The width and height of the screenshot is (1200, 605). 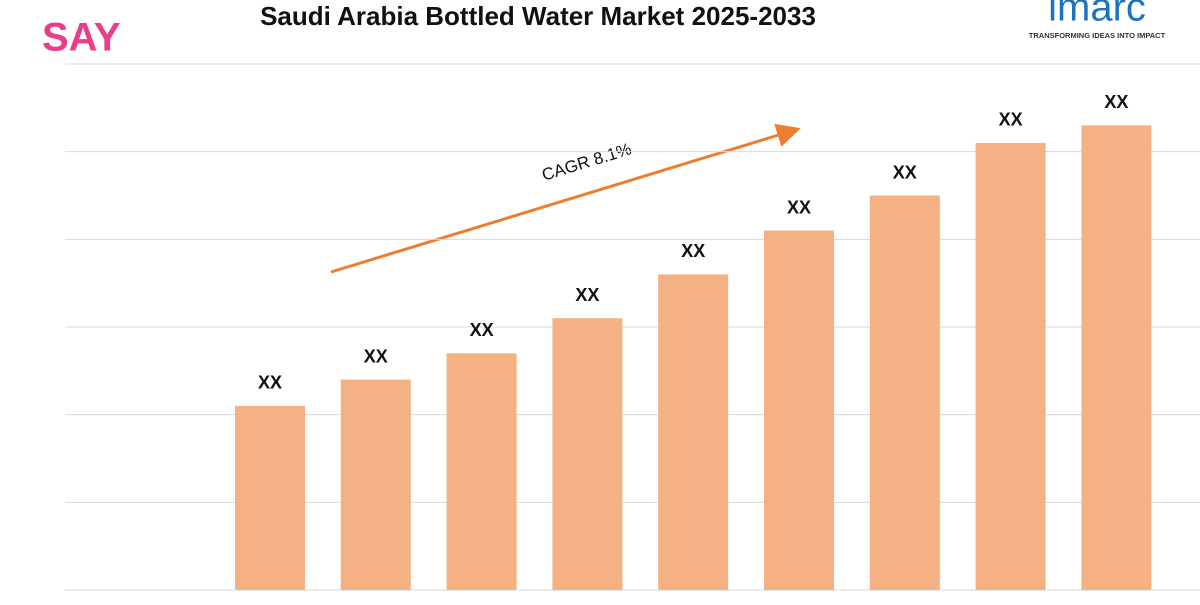 What do you see at coordinates (565, 198) in the screenshot?
I see `cagr-arrow` at bounding box center [565, 198].